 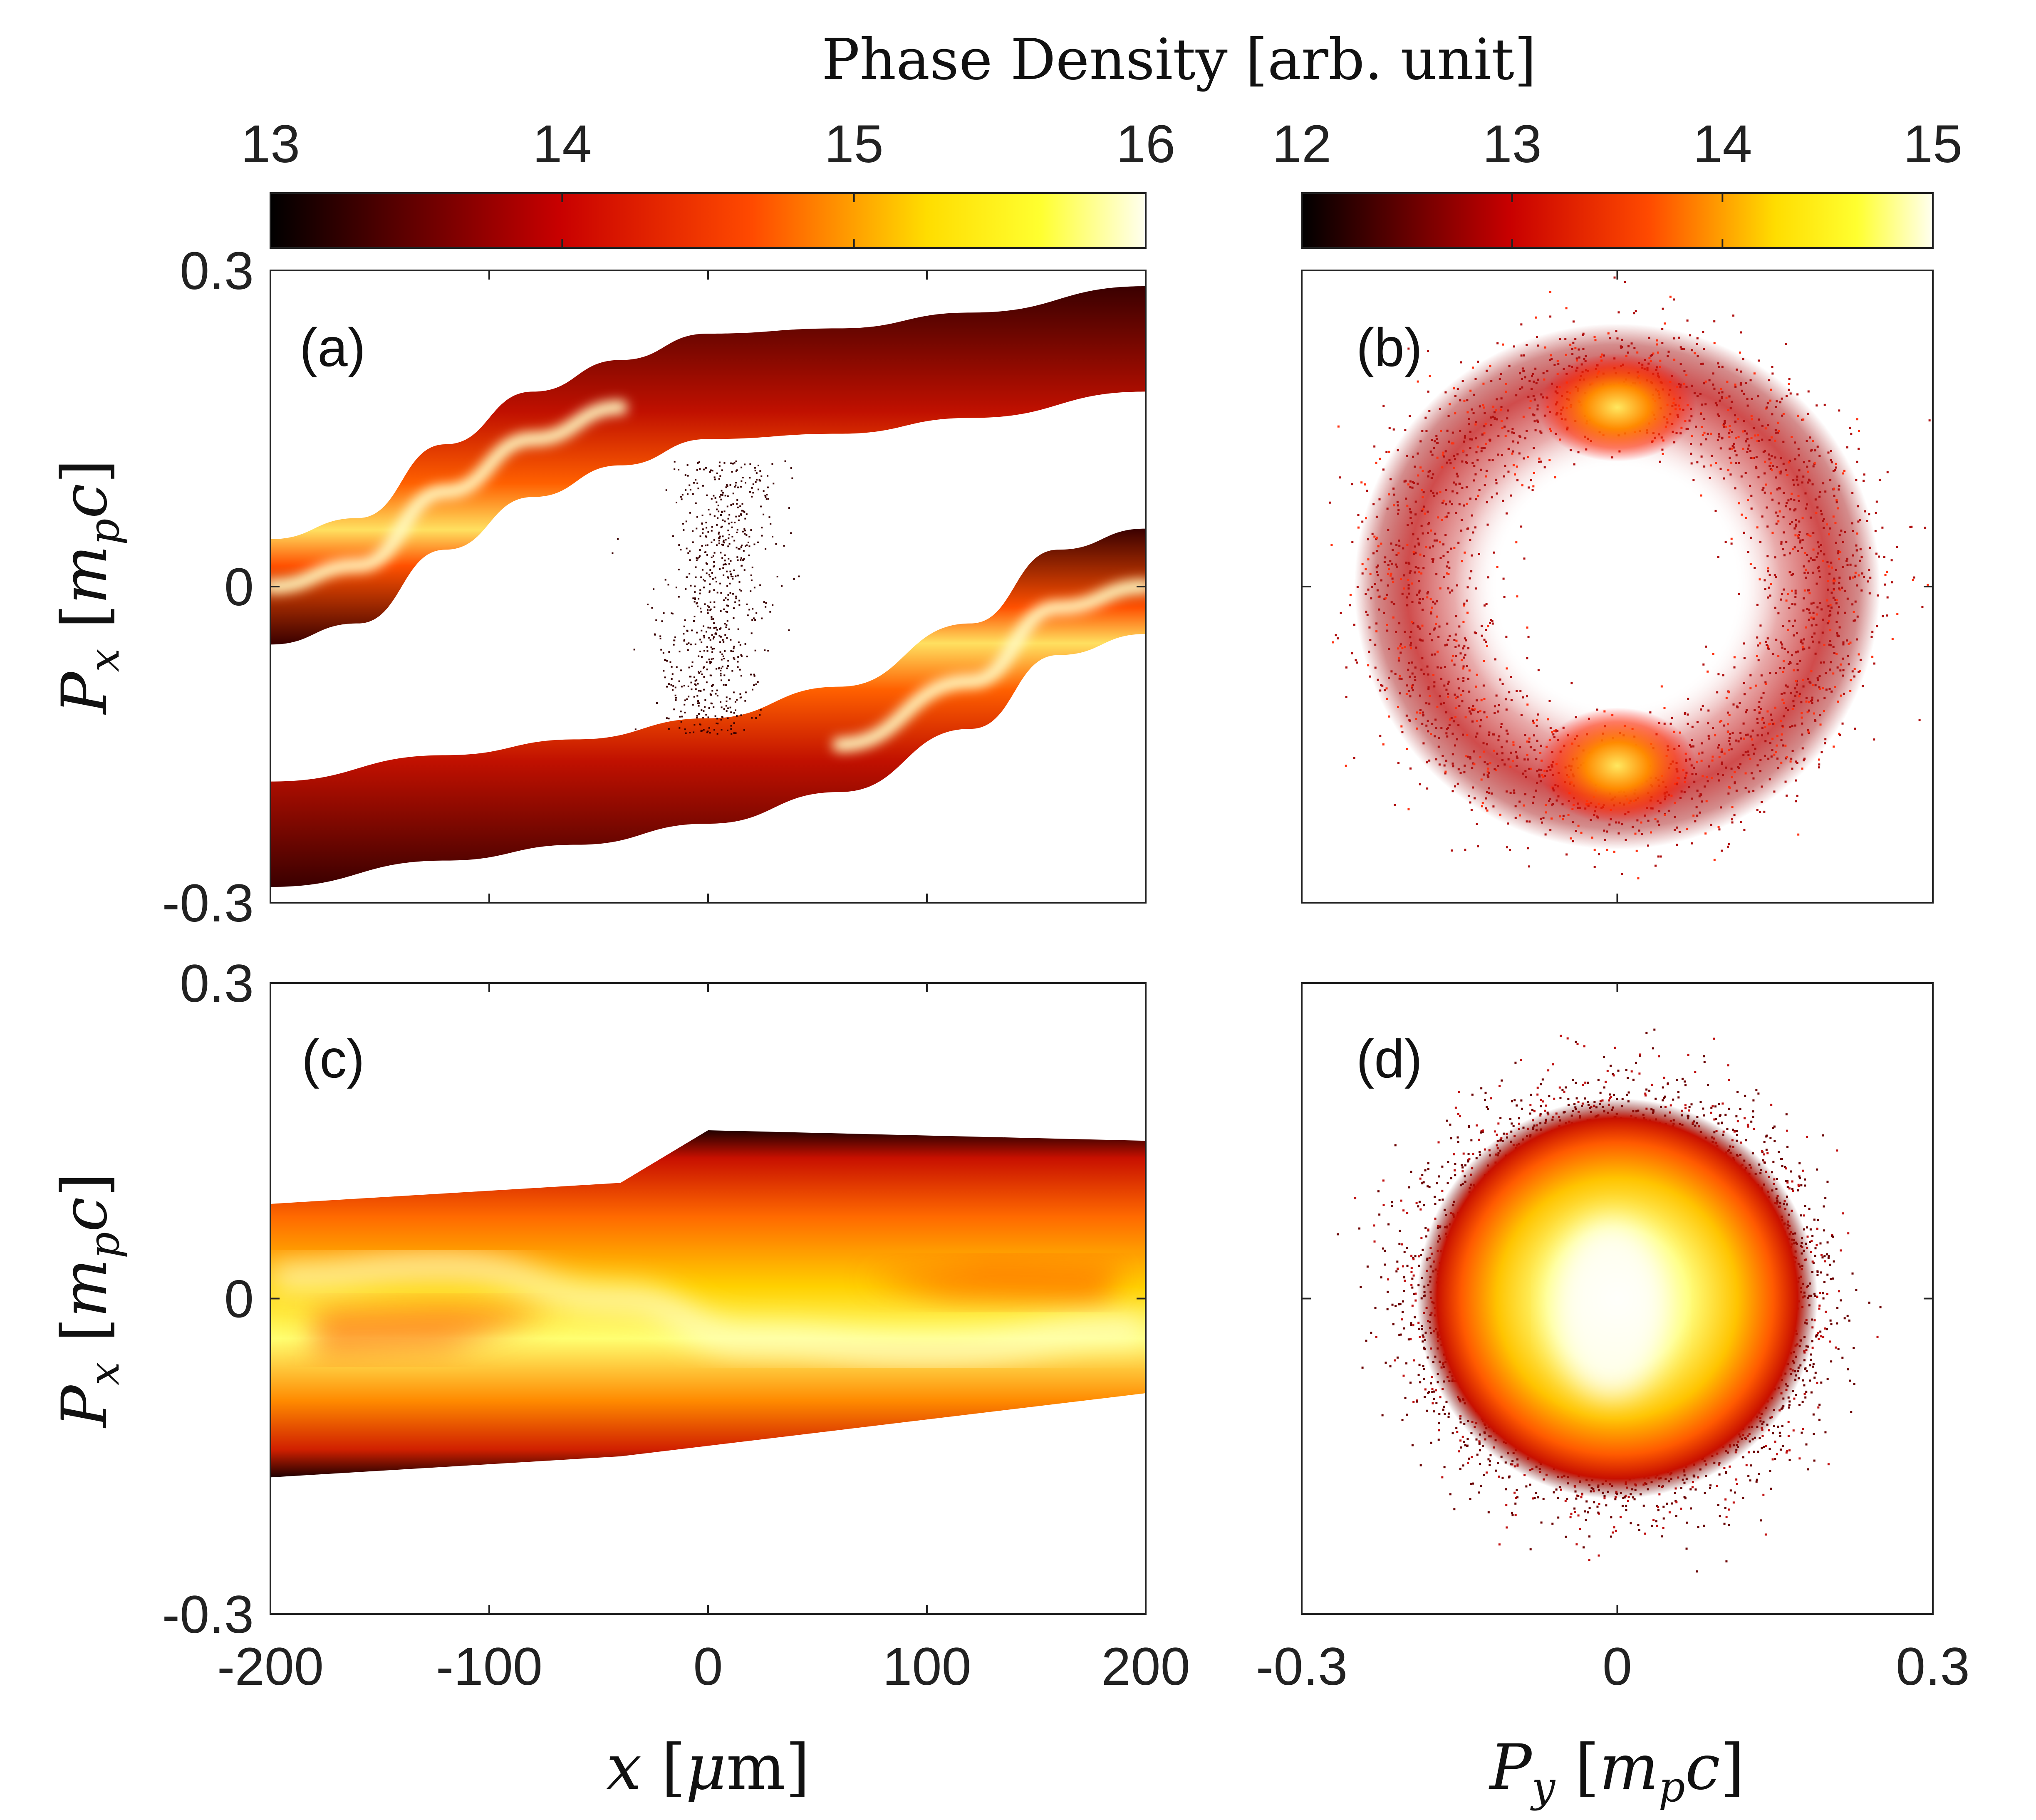 What do you see at coordinates (1145, 144) in the screenshot?
I see `colorbar-left-tick-label: 16` at bounding box center [1145, 144].